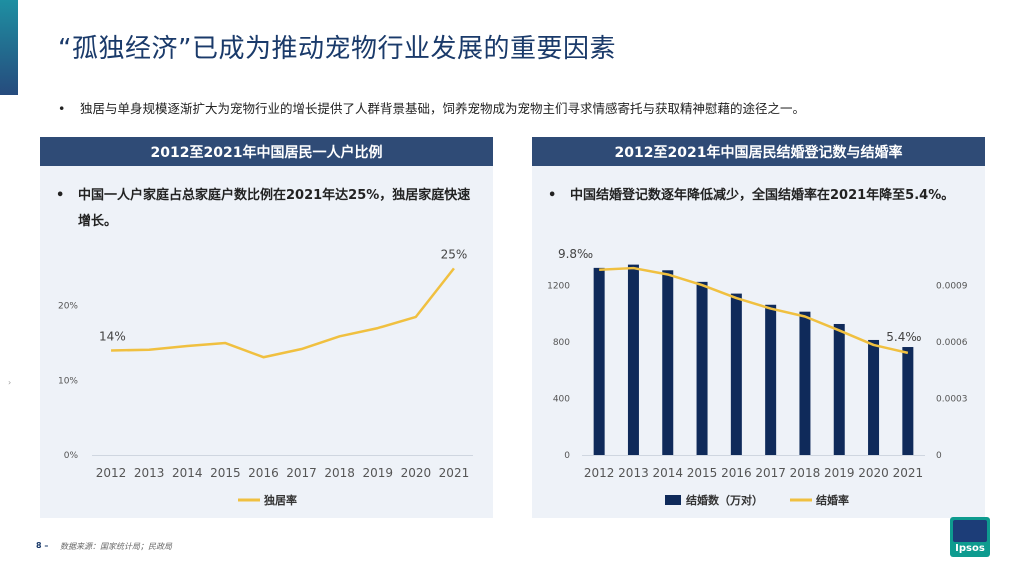 Image resolution: width=1024 pixels, height=576 pixels. Describe the element at coordinates (952, 399) in the screenshot. I see `y-tick-label-right: 0.0003` at that location.